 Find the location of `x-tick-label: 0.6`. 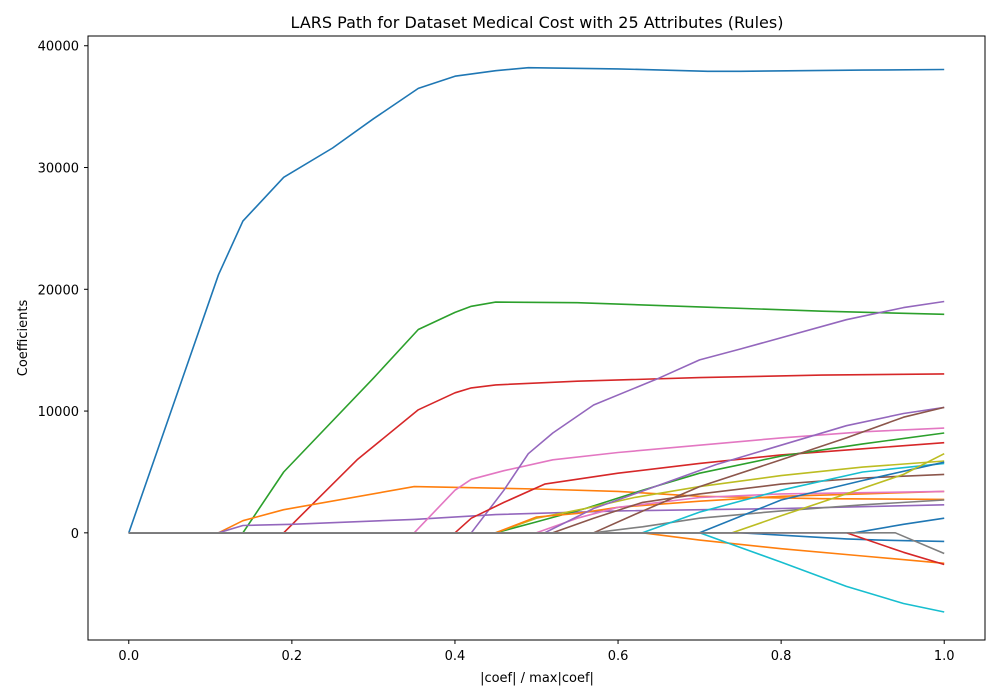

x-tick-label: 0.6 is located at coordinates (618, 656).